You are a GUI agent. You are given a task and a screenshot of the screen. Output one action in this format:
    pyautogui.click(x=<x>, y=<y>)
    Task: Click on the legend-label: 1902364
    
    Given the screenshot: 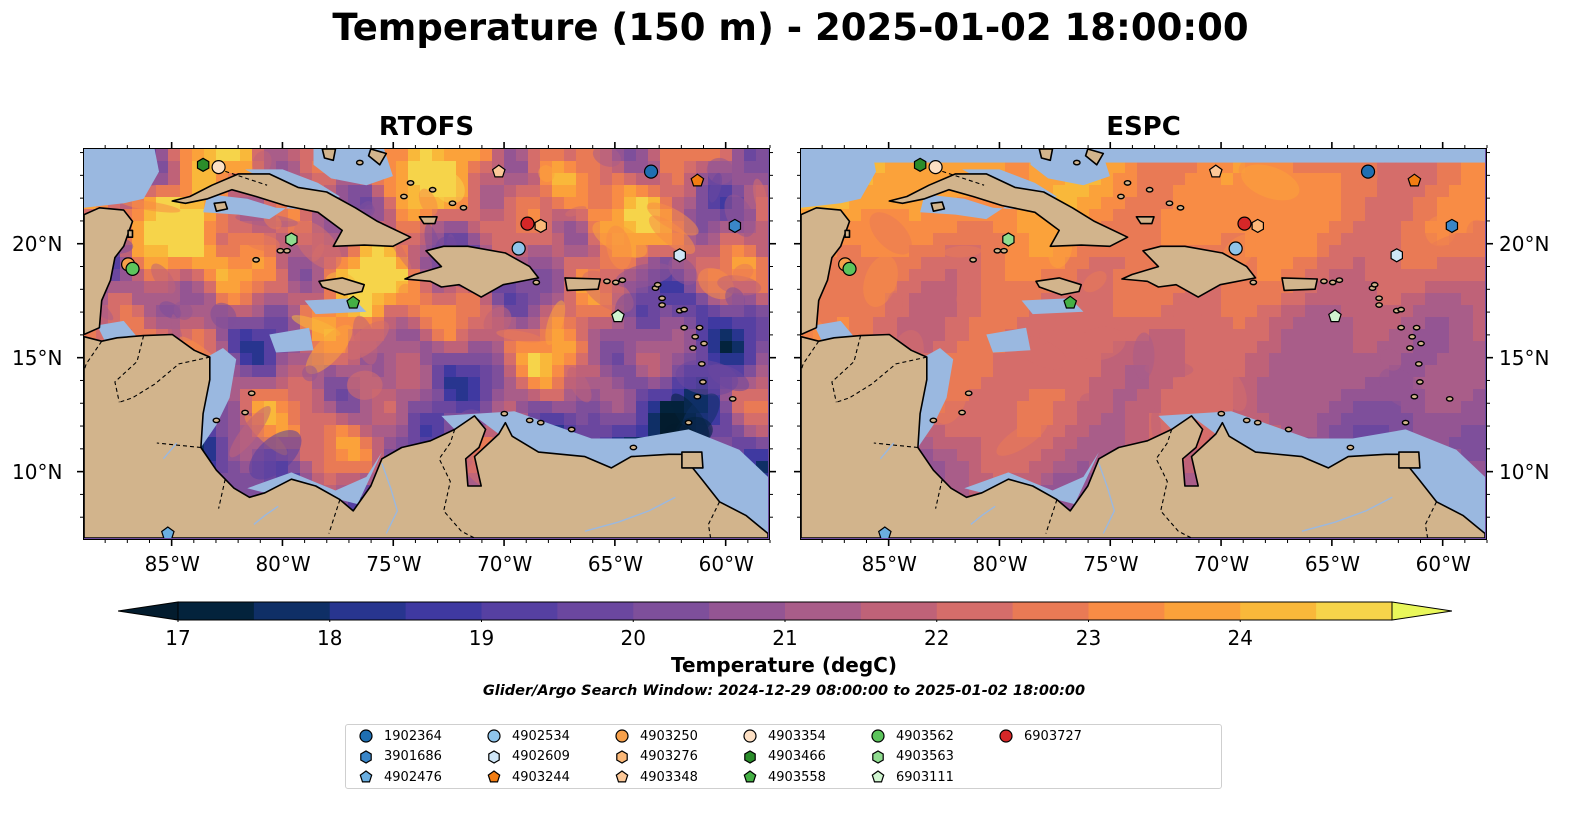 What is the action you would take?
    pyautogui.click(x=413, y=736)
    